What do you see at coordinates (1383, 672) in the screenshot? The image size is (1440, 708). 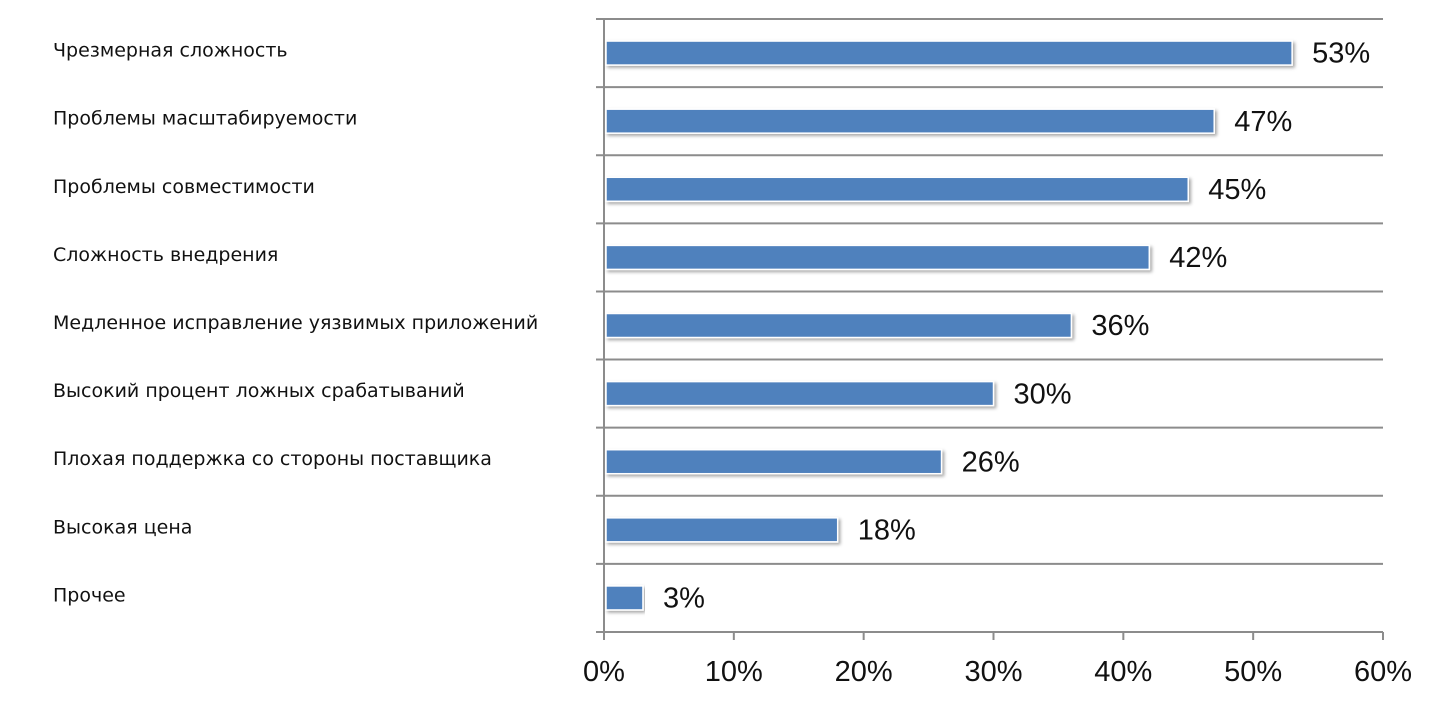 I see `x-tick-label: 60%` at bounding box center [1383, 672].